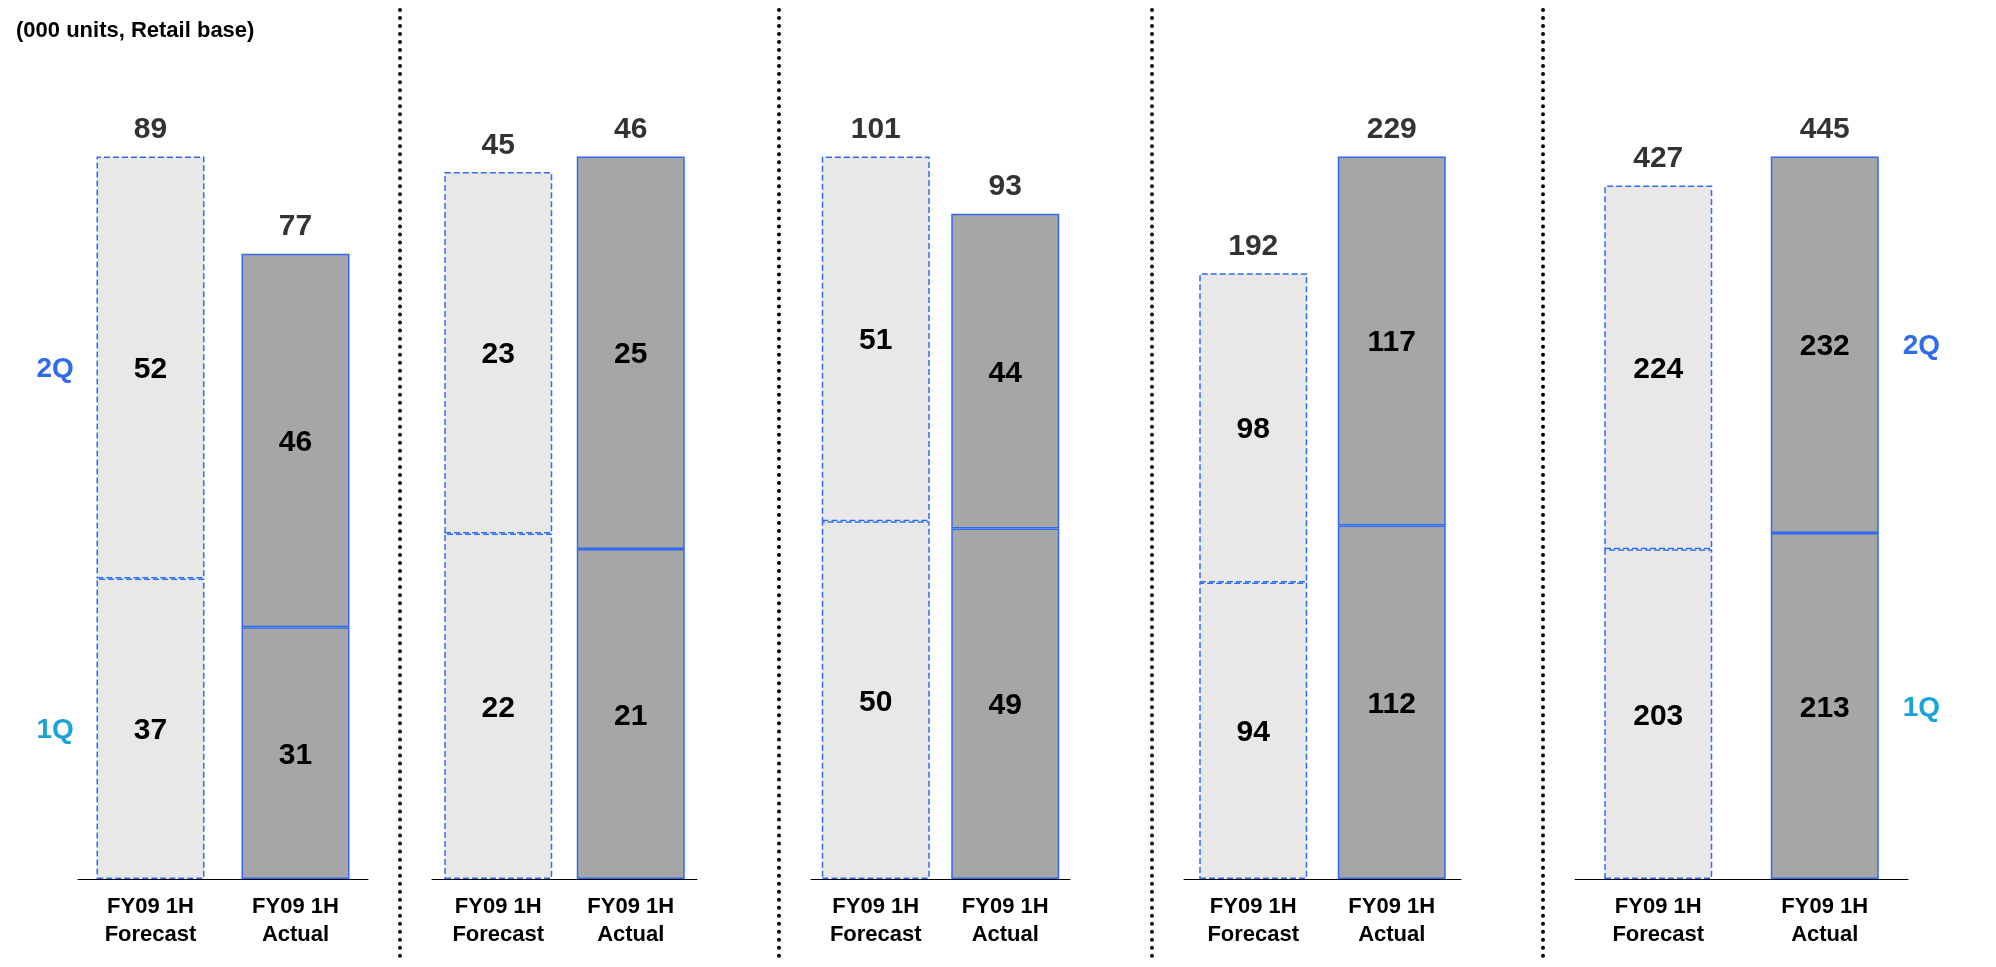 The height and width of the screenshot is (967, 1996). What do you see at coordinates (631, 714) in the screenshot?
I see `data-label: 21` at bounding box center [631, 714].